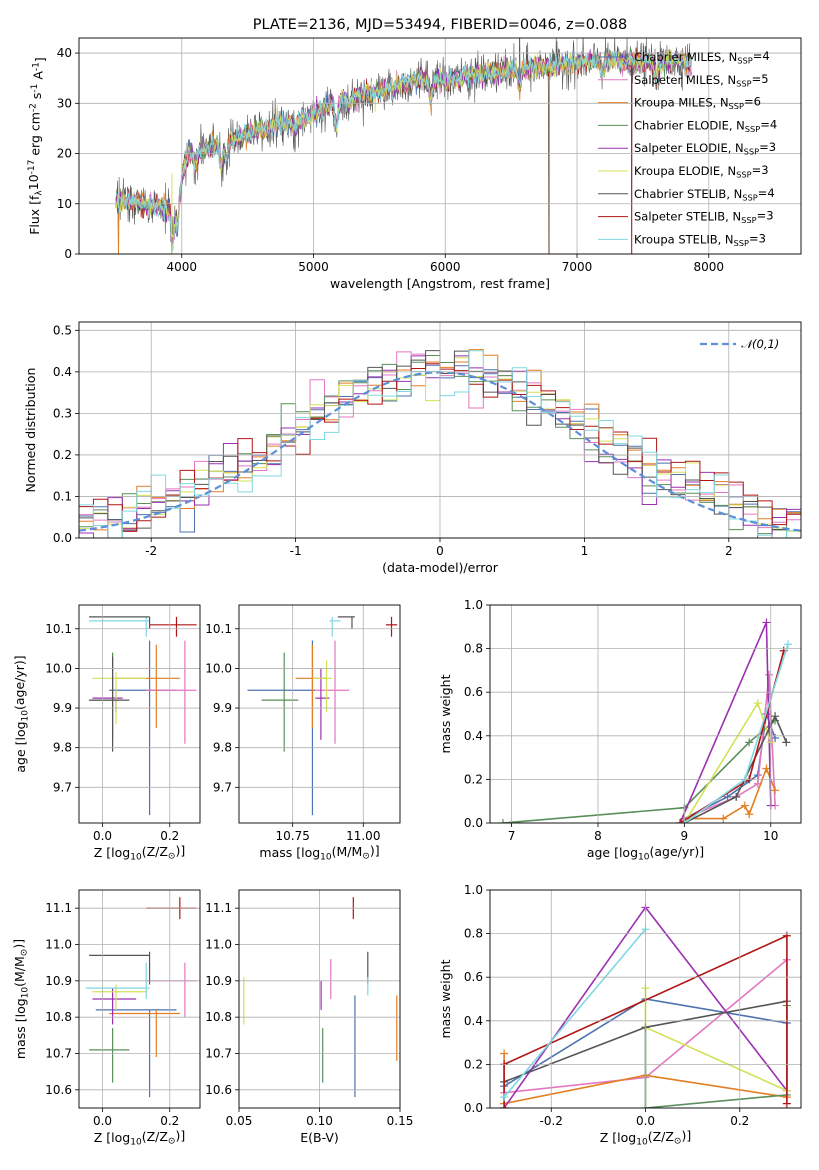 Image resolution: width=819 pixels, height=1170 pixels. Describe the element at coordinates (705, 125) in the screenshot. I see `legend-label: Chabrier ELODIE, NSSP​=4` at that location.